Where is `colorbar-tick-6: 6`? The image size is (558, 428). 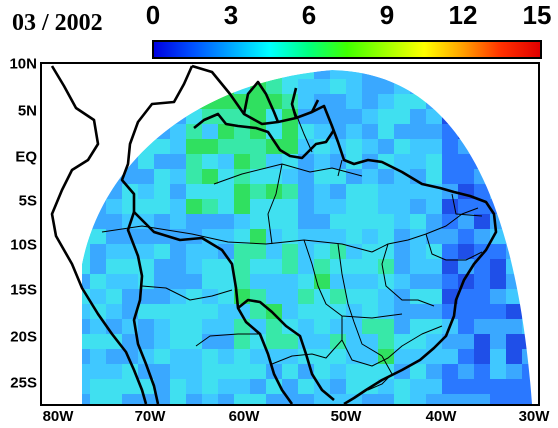 colorbar-tick-6: 6 is located at coordinates (309, 15).